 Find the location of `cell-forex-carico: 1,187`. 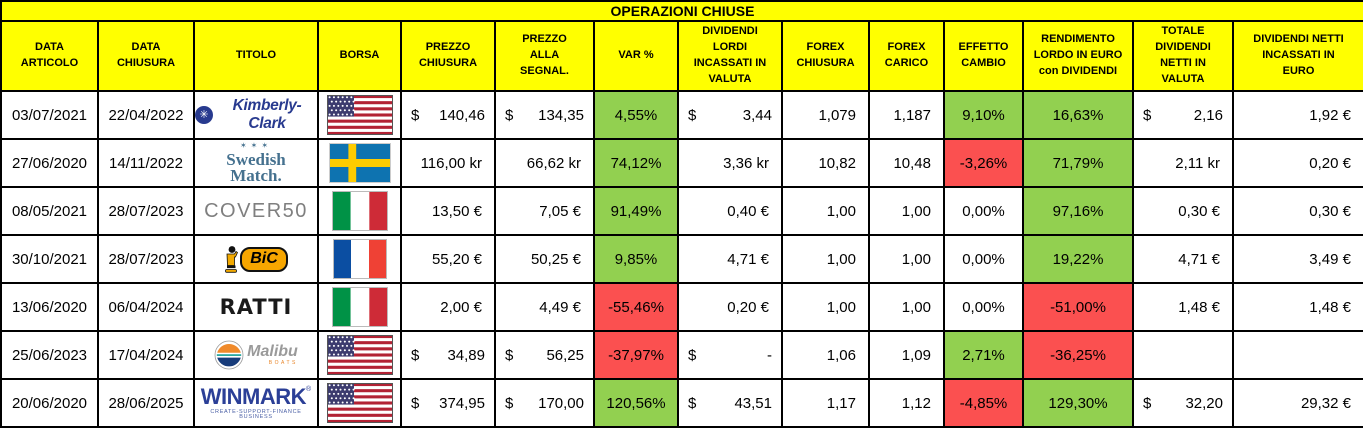

cell-forex-carico: 1,187 is located at coordinates (906, 115).